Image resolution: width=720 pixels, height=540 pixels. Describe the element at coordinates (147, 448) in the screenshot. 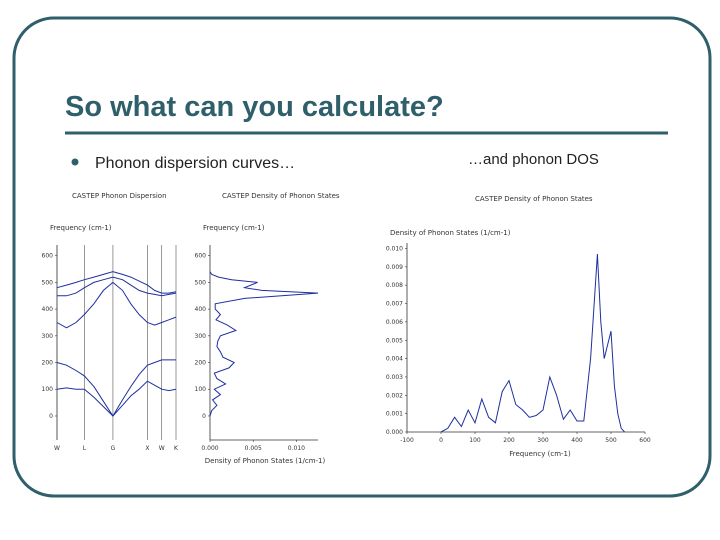

I see `x-tick-label: X` at that location.